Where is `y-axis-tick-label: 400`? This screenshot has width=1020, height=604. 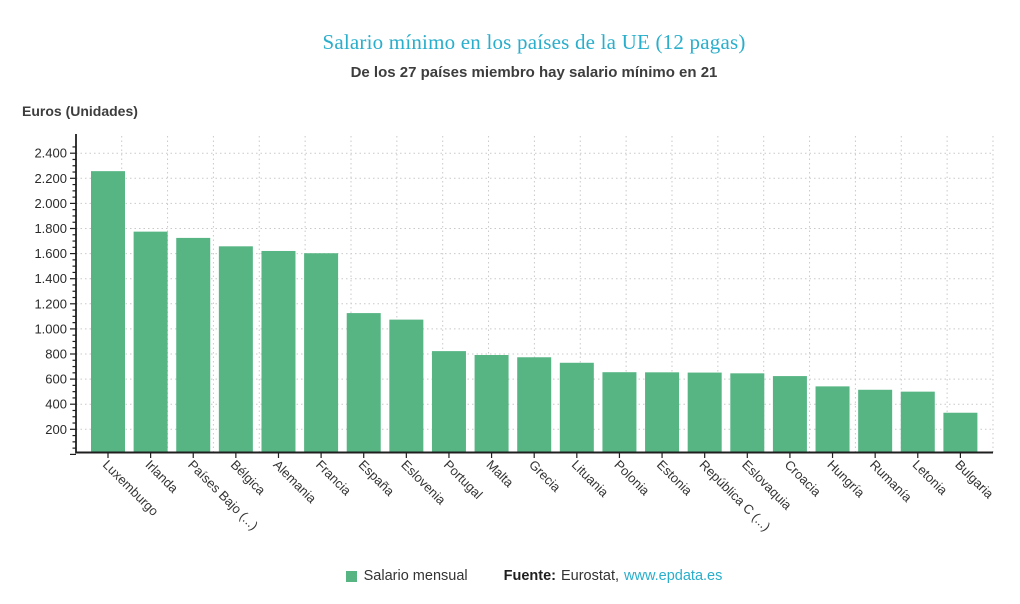 y-axis-tick-label: 400 is located at coordinates (56, 404).